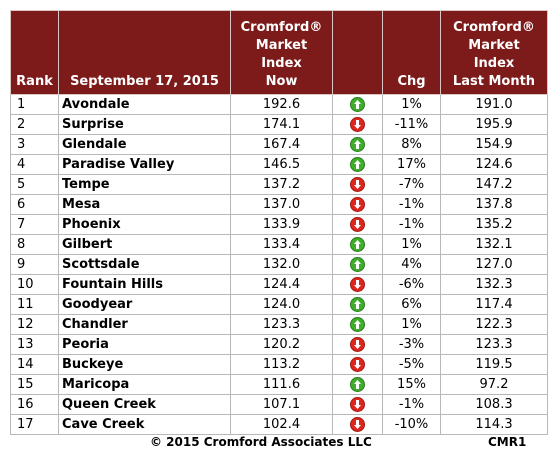 The width and height of the screenshot is (559, 455). Describe the element at coordinates (144, 424) in the screenshot. I see `area-name: Cave Creek` at that location.